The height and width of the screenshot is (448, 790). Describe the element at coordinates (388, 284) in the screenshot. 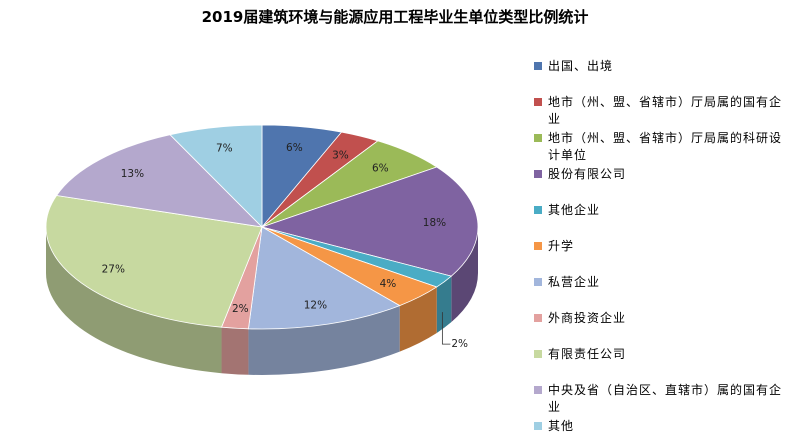

I see `slice-label: 4%` at that location.